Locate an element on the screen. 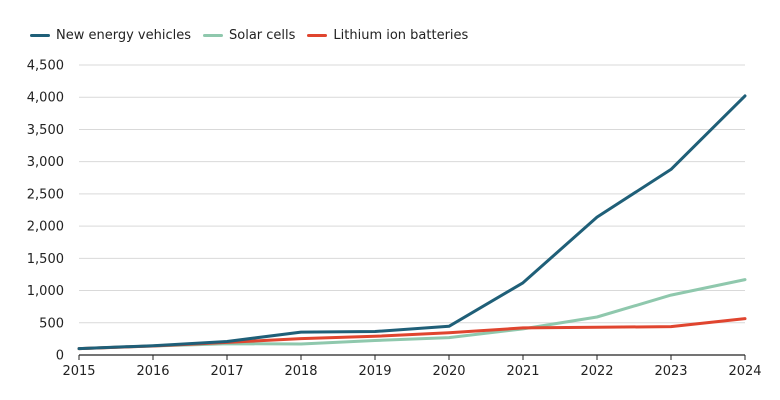  x-tick-label: 2021 is located at coordinates (522, 371).